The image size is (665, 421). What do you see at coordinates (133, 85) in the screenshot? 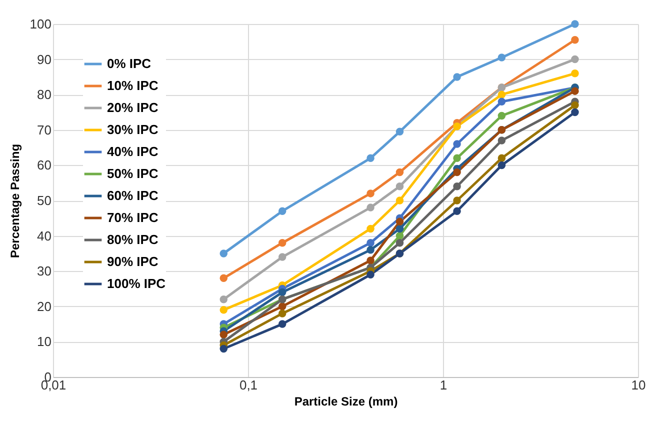
I see `legend-label: 10% IPC` at bounding box center [133, 85].